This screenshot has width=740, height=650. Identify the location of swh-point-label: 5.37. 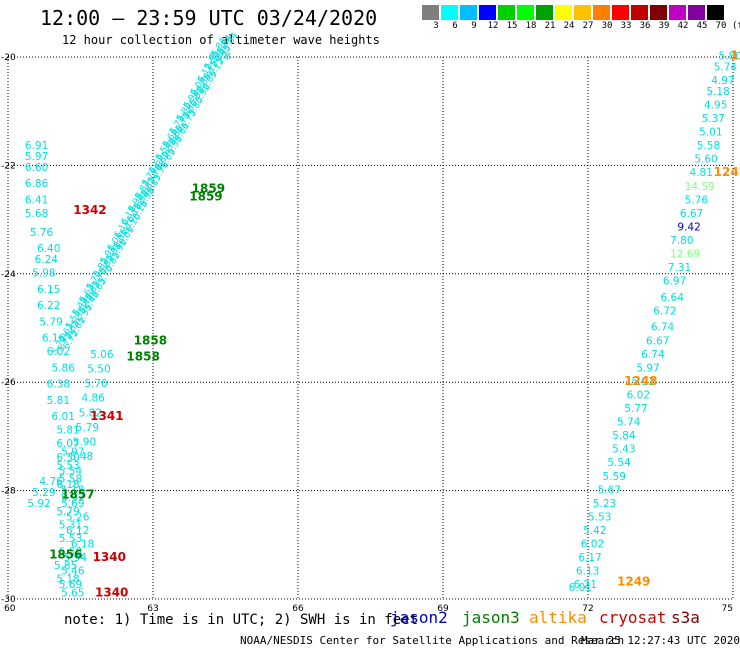
(713, 119).